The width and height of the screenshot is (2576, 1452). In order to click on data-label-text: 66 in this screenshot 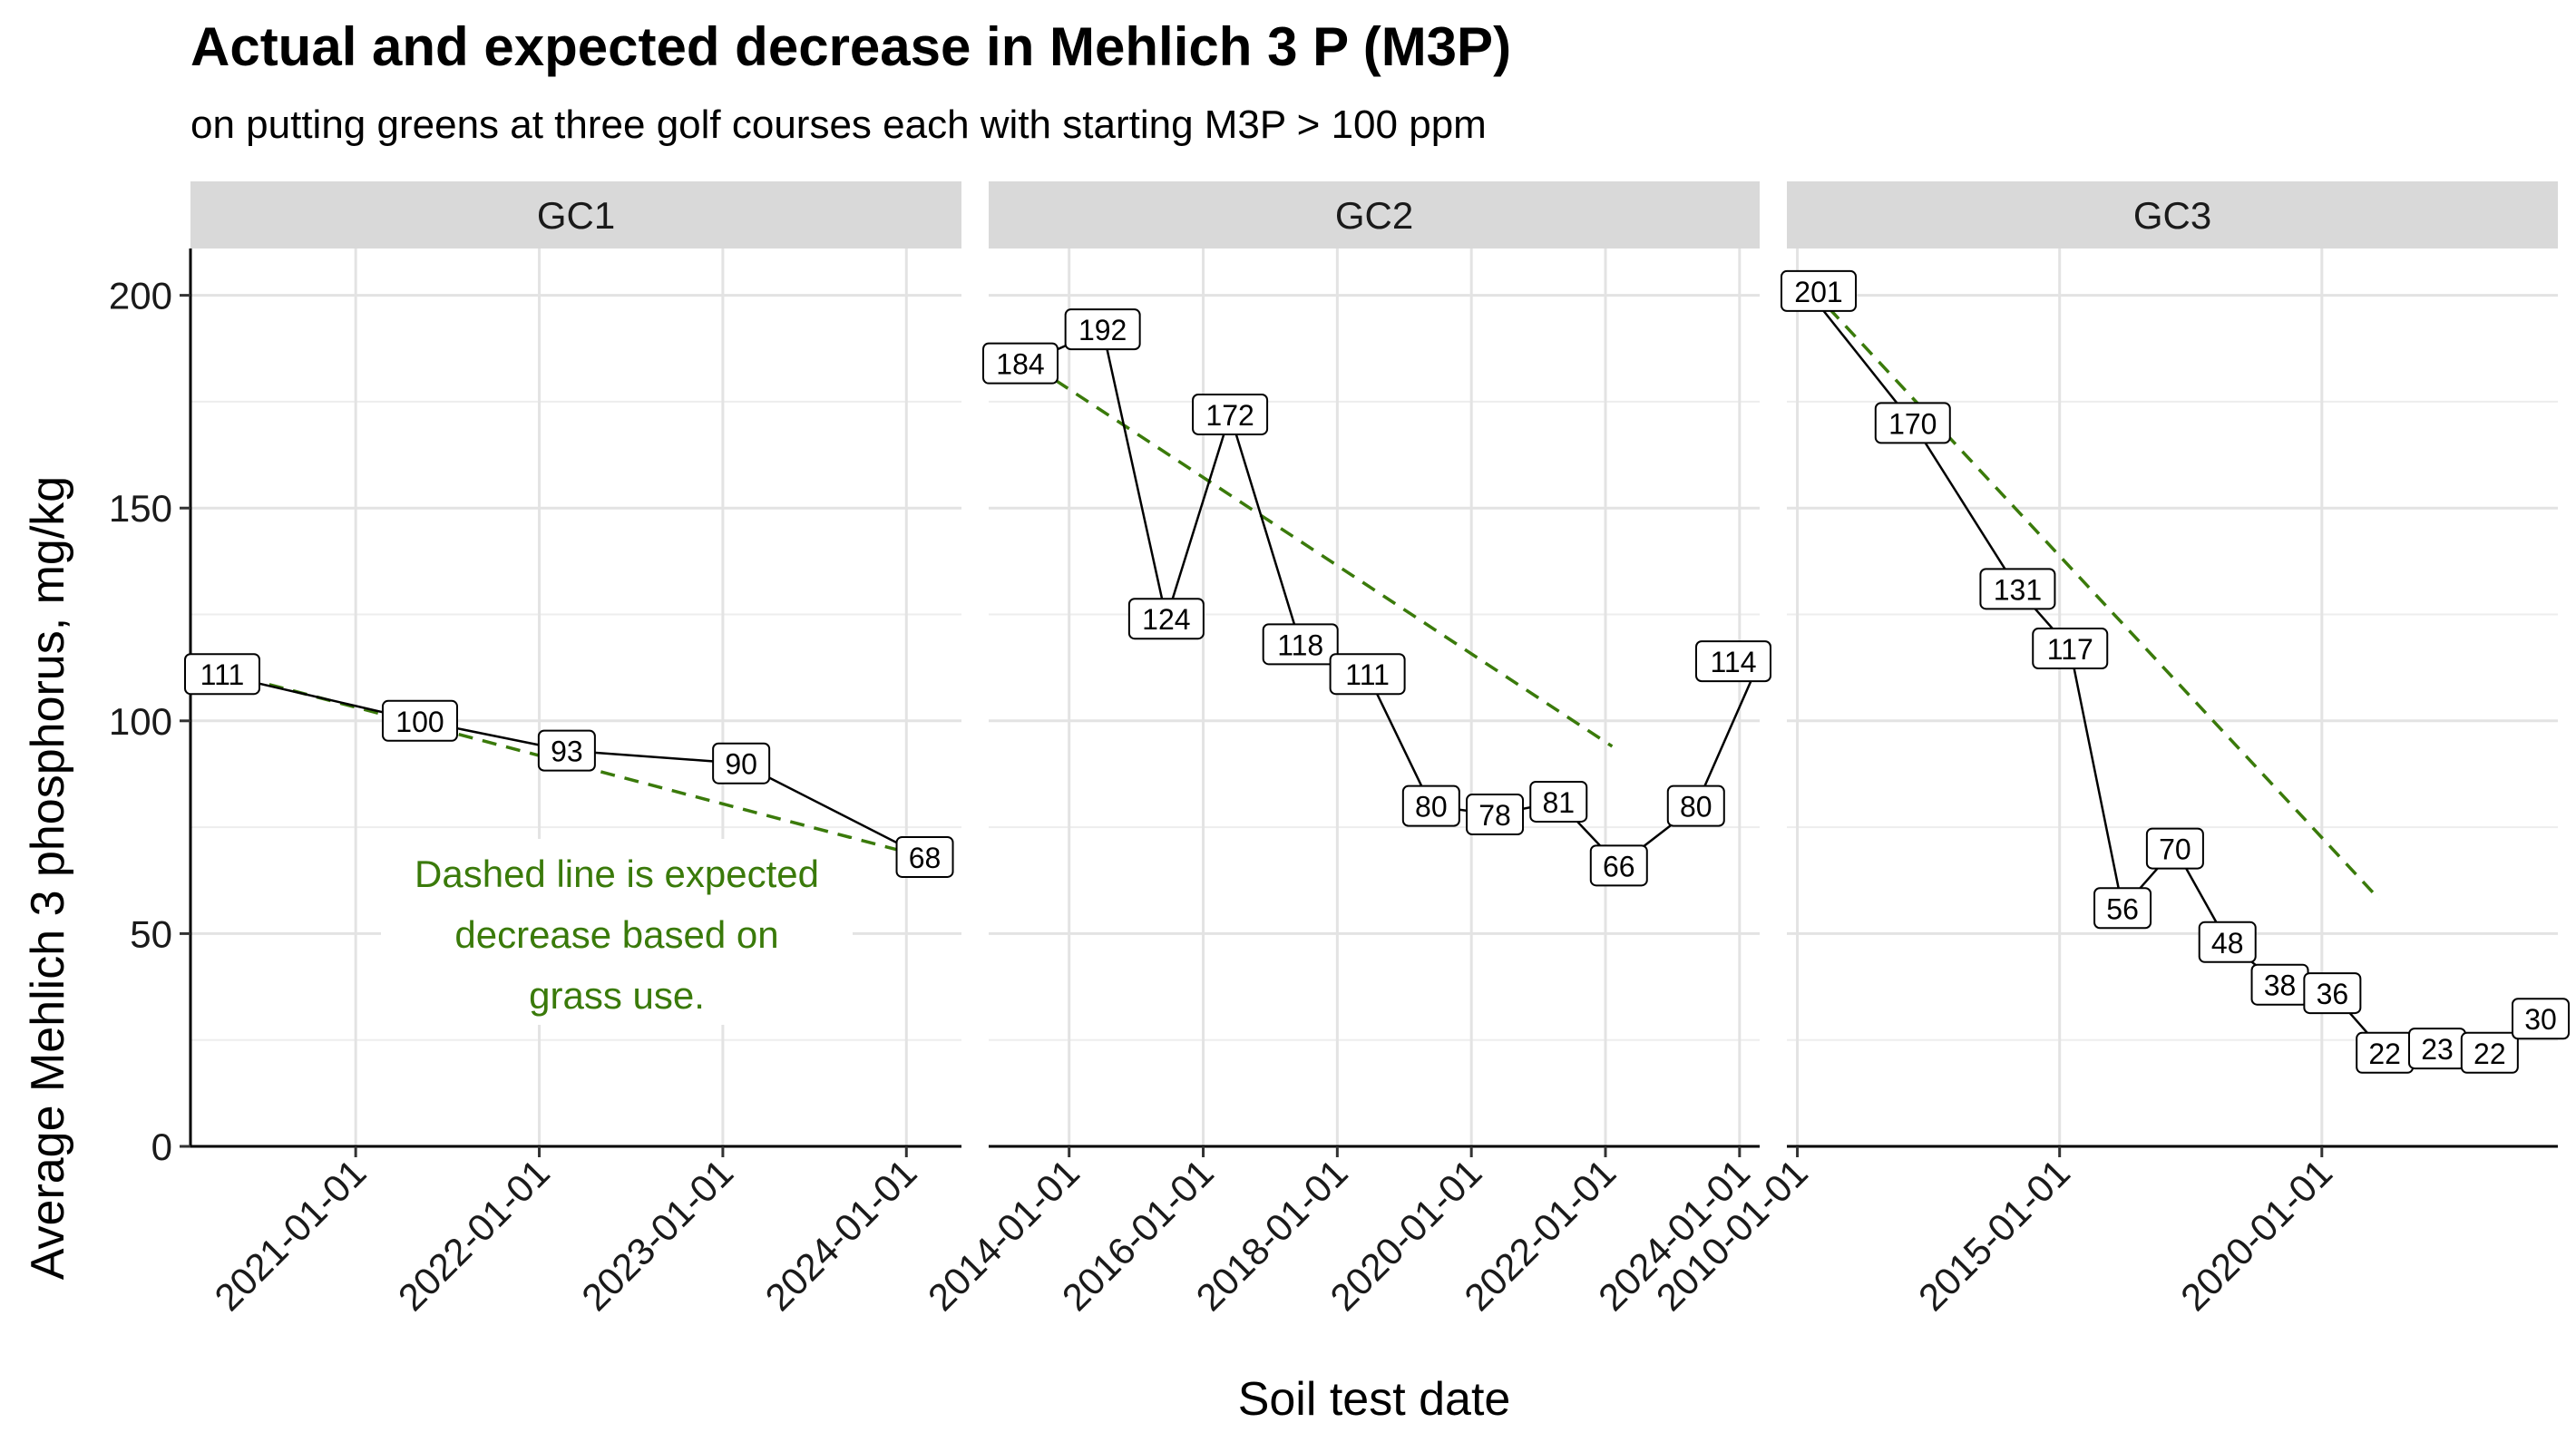, I will do `click(1619, 866)`.